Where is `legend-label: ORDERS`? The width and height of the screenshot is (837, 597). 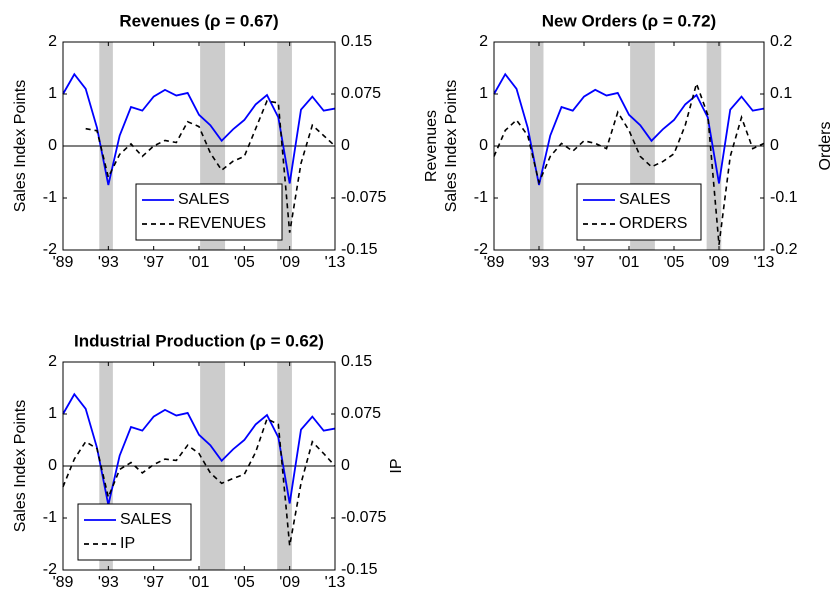
legend-label: ORDERS is located at coordinates (653, 223).